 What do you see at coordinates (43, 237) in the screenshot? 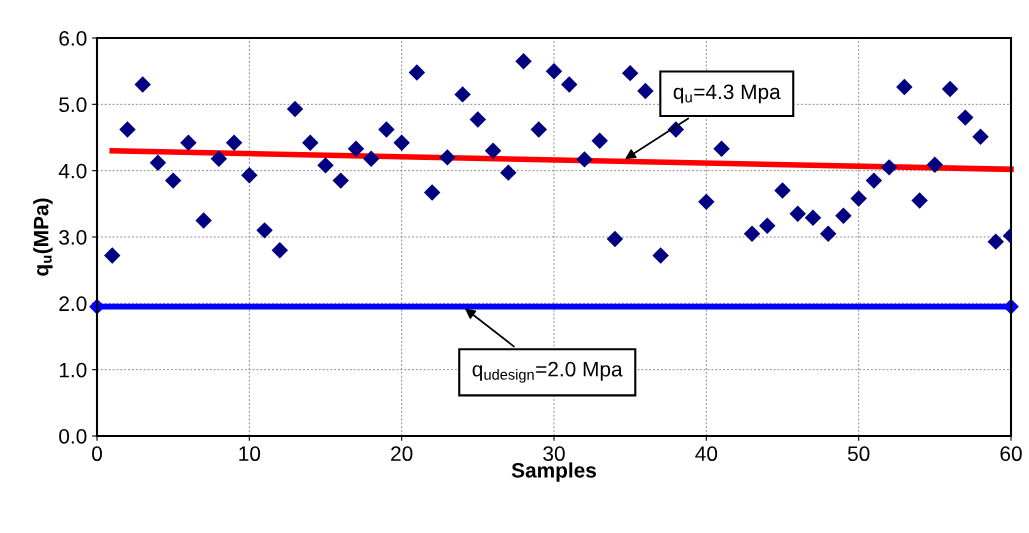
I see `y-axis-title: q$_{u}$(MPa)` at bounding box center [43, 237].